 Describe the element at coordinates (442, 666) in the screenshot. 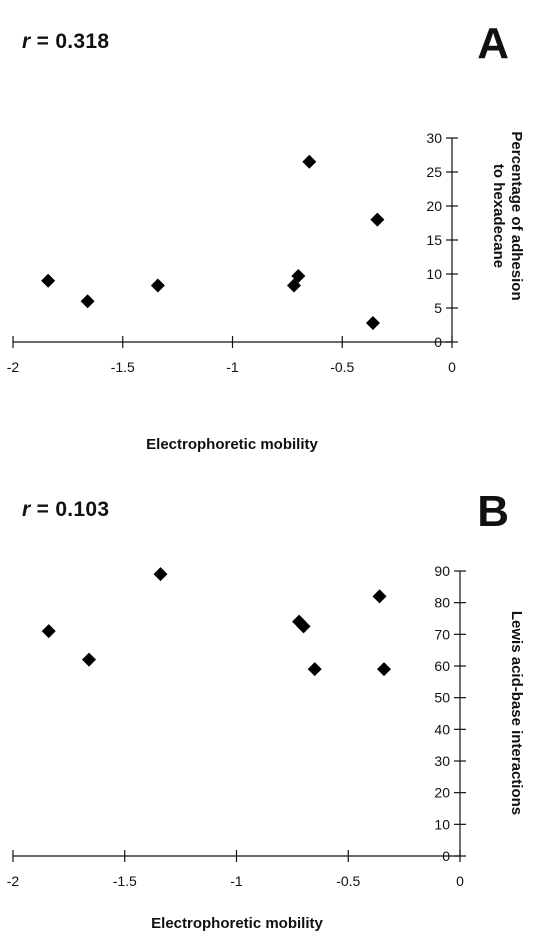

I see `y-tick-label: 60` at that location.